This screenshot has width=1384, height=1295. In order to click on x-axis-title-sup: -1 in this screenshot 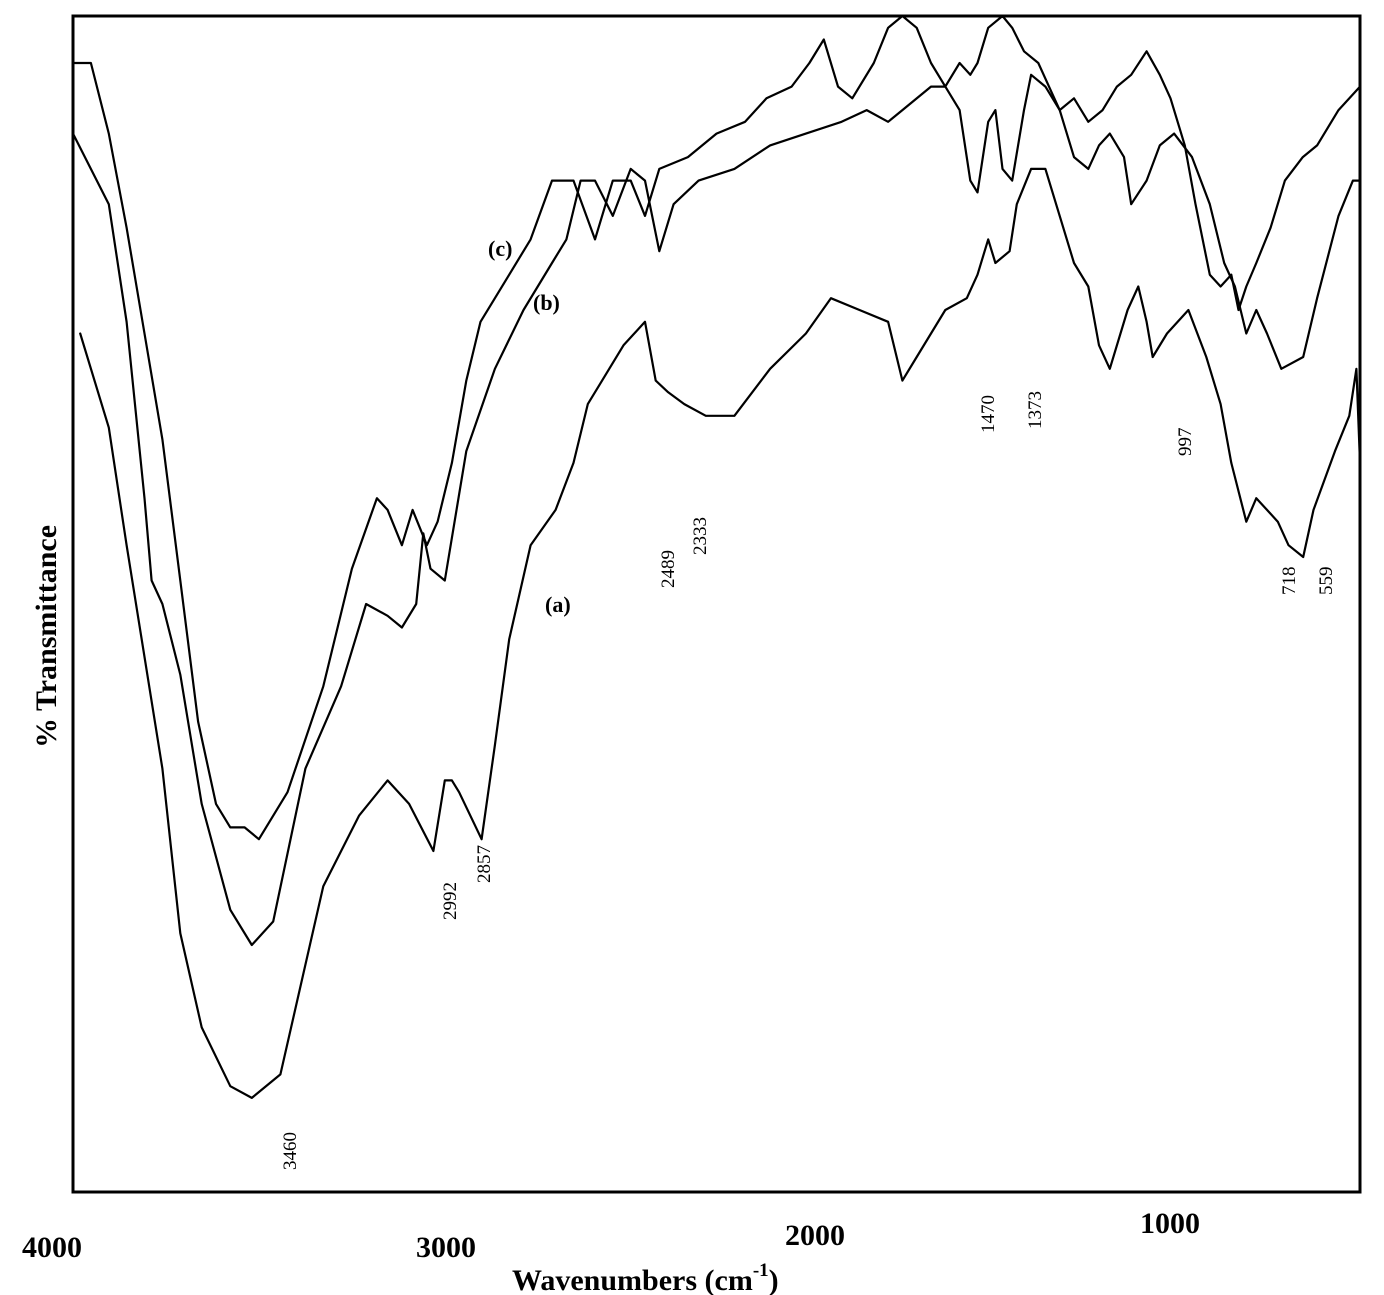, I will do `click(761, 1270)`.